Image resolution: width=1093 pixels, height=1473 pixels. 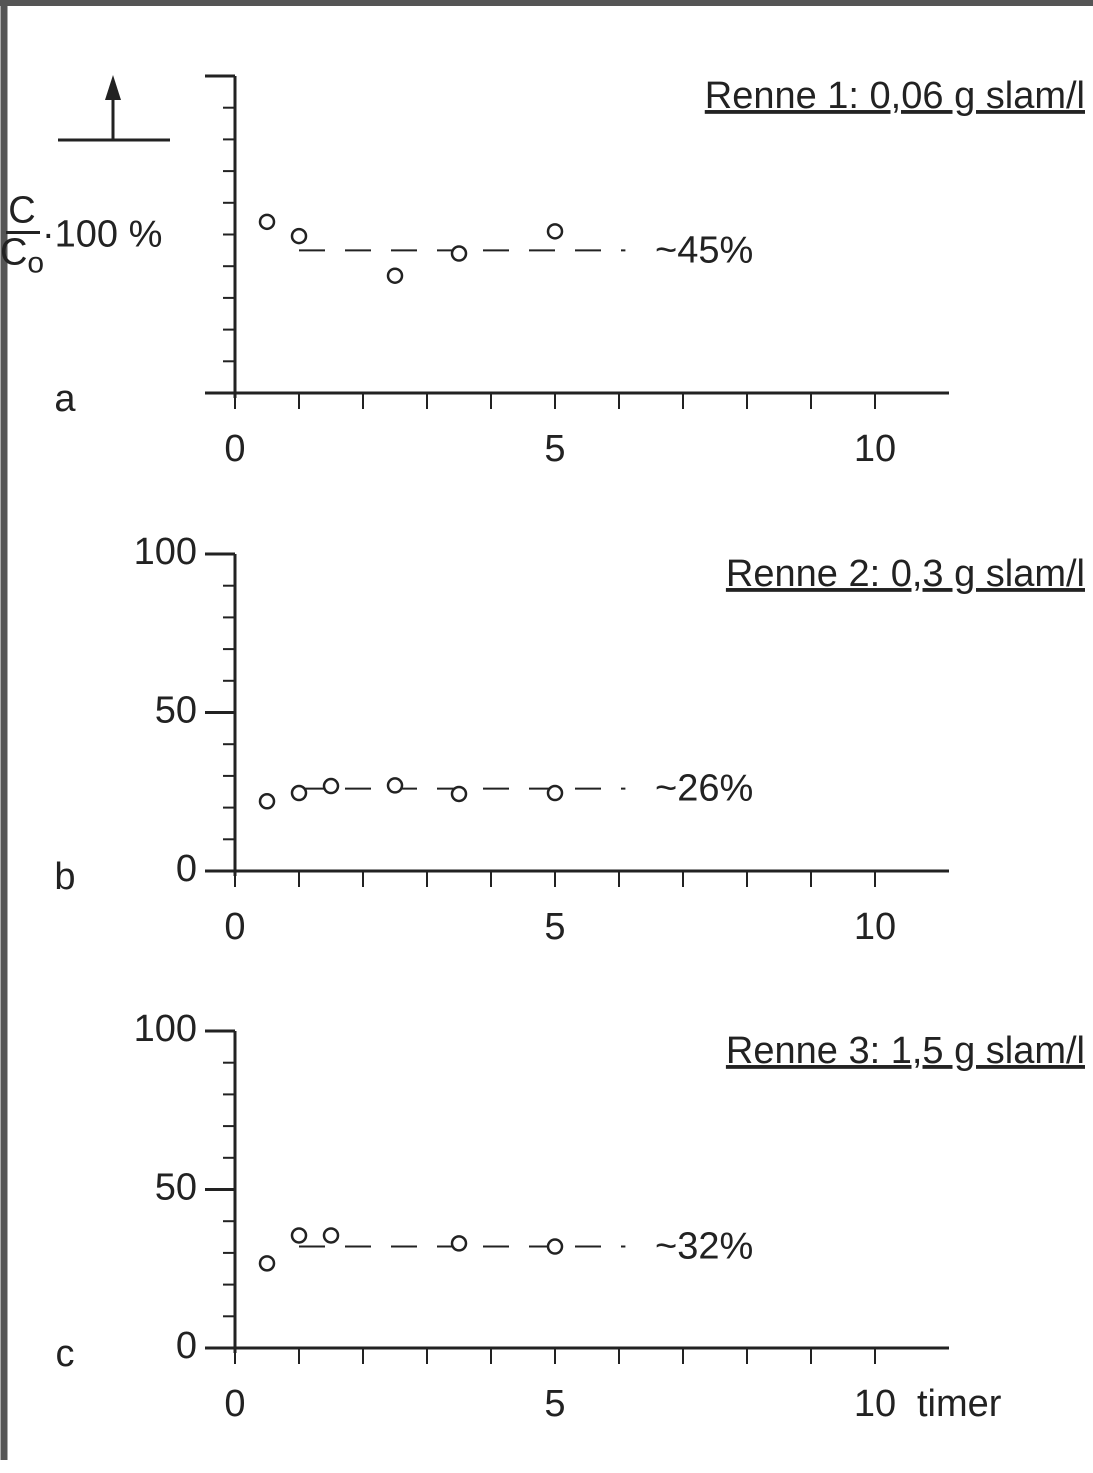 I want to click on ylabel-subscript: o, so click(x=35, y=262).